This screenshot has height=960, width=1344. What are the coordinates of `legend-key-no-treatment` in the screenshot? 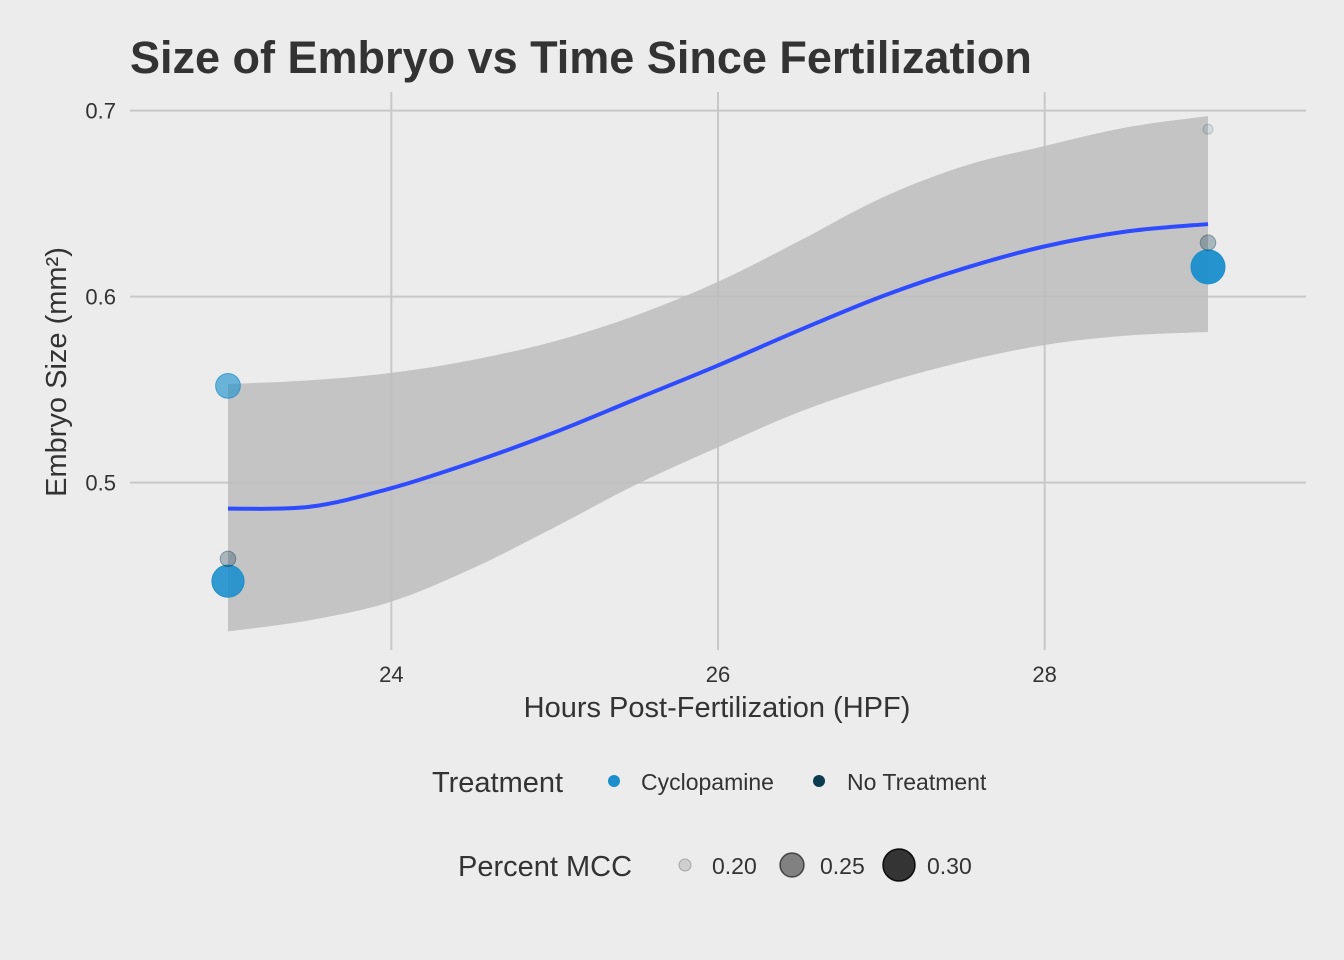 It's located at (819, 781).